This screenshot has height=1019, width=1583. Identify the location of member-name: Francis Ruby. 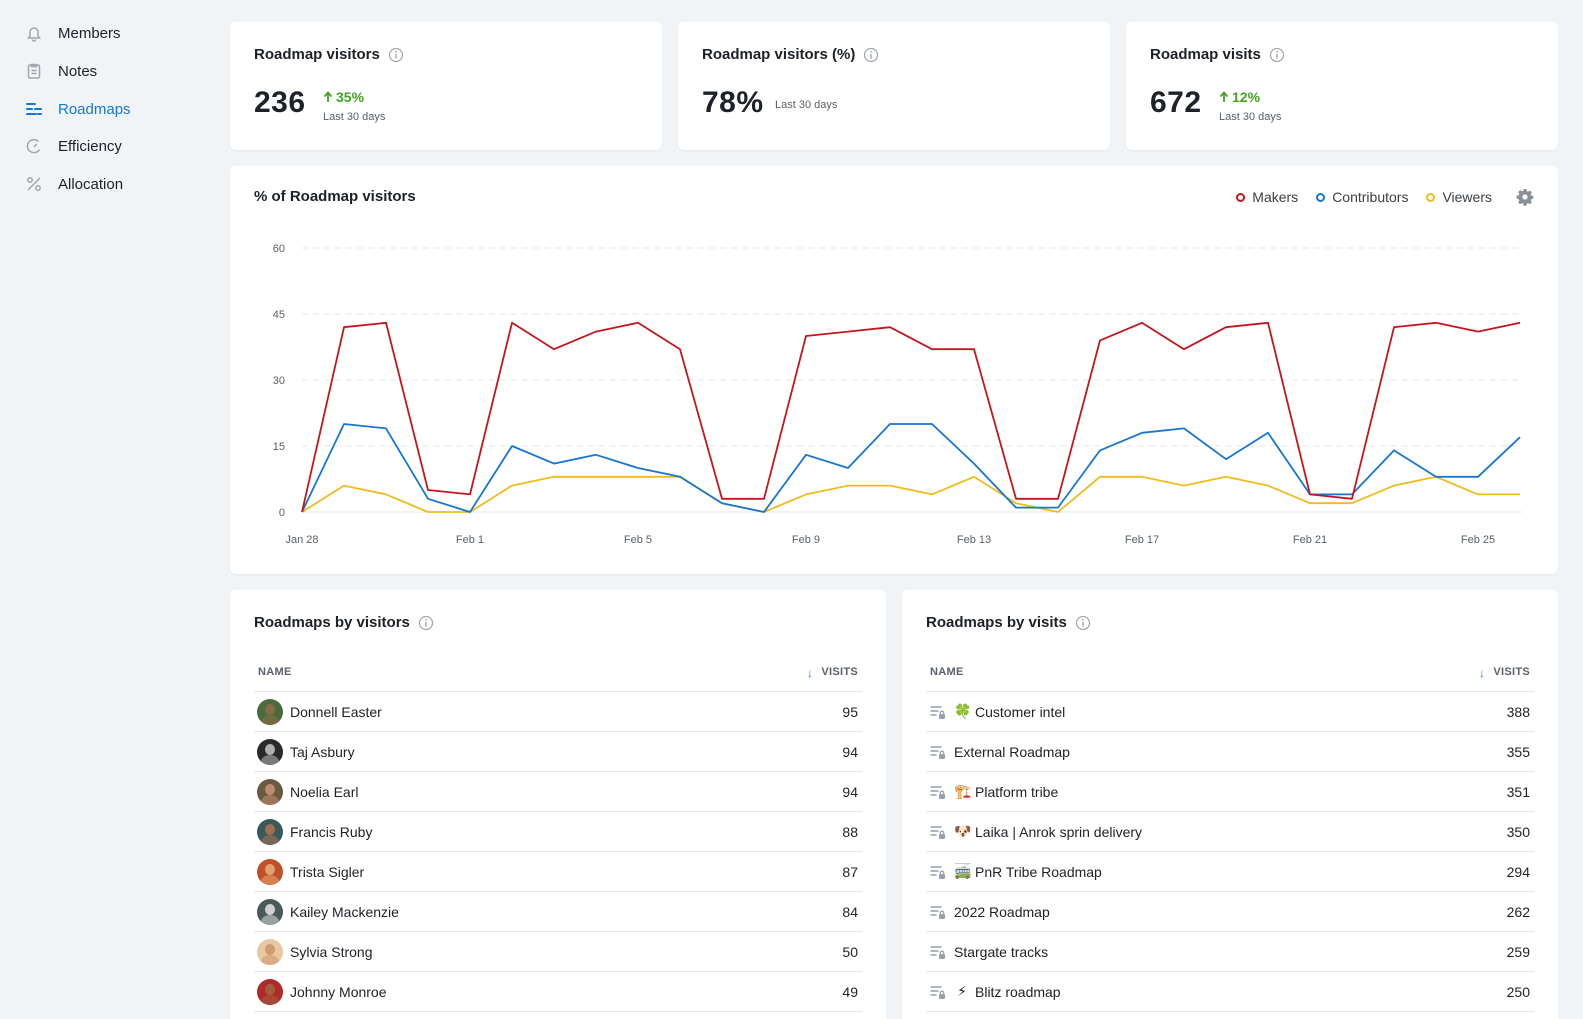
(331, 831).